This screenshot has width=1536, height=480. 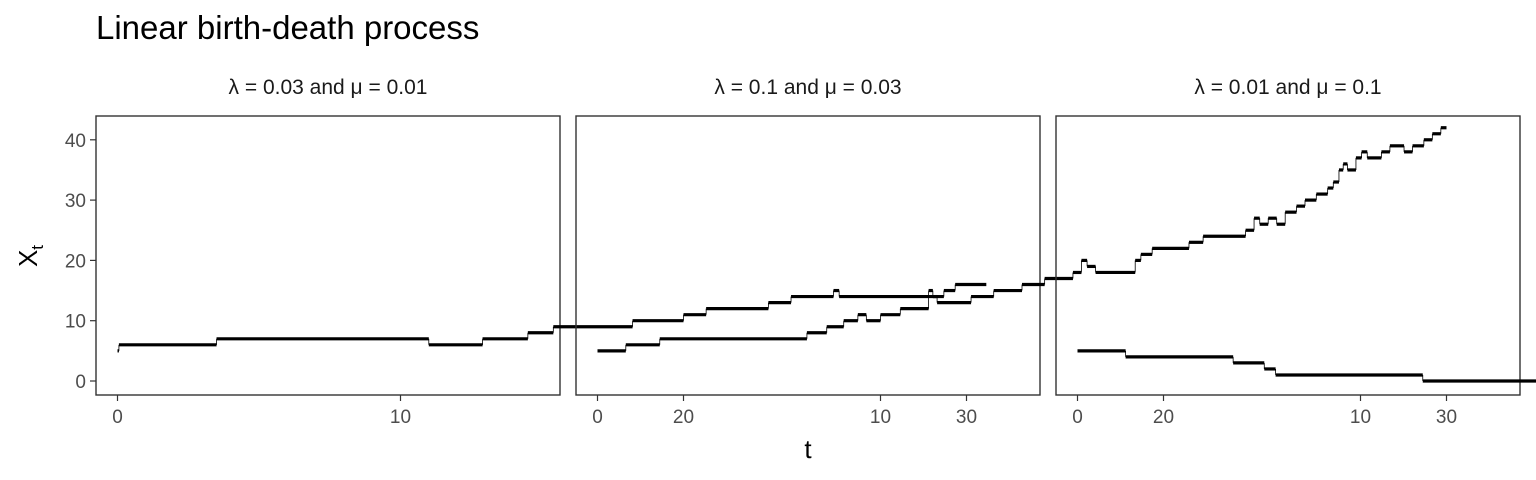 I want to click on x-axes: 010203001020300102030, so click(x=784, y=411).